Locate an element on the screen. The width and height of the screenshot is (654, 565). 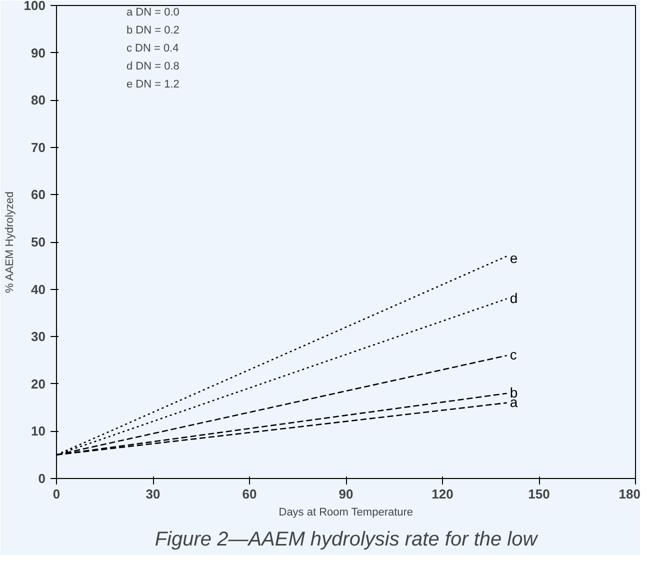
y-axis-title: % AAEM Hydrolyzed is located at coordinates (10, 243).